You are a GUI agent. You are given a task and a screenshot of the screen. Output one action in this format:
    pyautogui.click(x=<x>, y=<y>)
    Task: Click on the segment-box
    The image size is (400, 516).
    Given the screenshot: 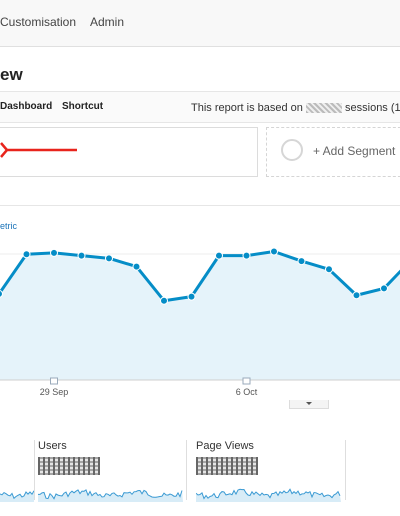 What is the action you would take?
    pyautogui.click(x=129, y=152)
    